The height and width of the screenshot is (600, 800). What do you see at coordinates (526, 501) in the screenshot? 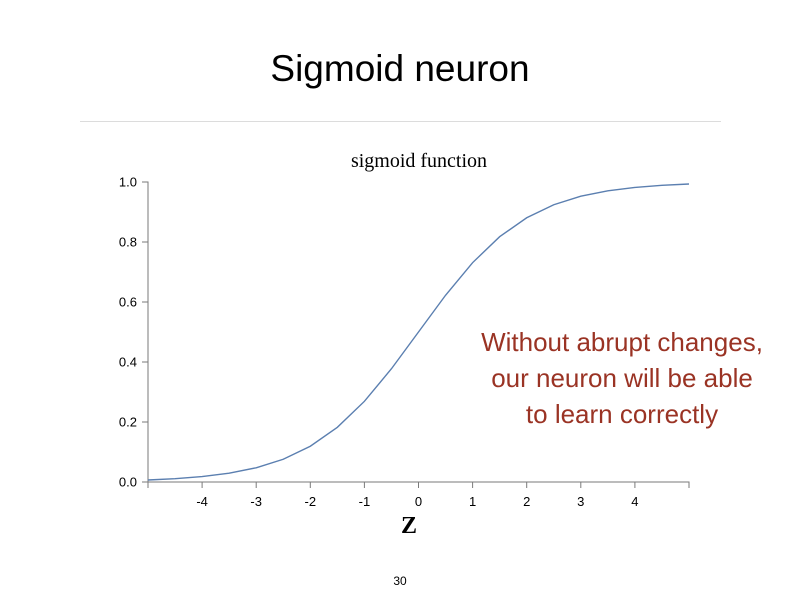
I see `x-tick-label: 2` at bounding box center [526, 501].